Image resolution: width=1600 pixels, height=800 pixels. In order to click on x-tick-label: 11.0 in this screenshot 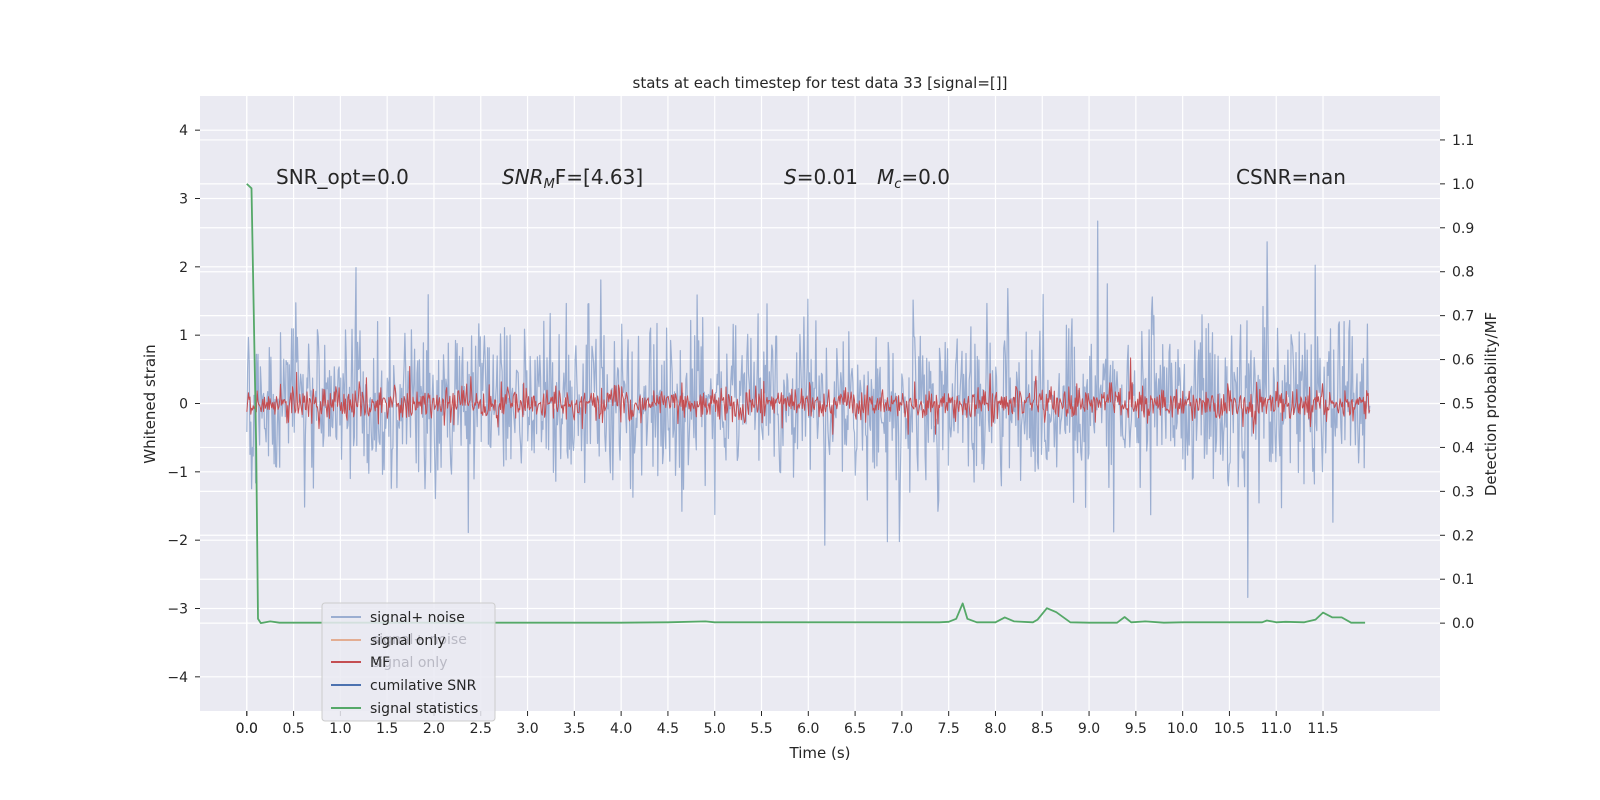, I will do `click(1276, 729)`.